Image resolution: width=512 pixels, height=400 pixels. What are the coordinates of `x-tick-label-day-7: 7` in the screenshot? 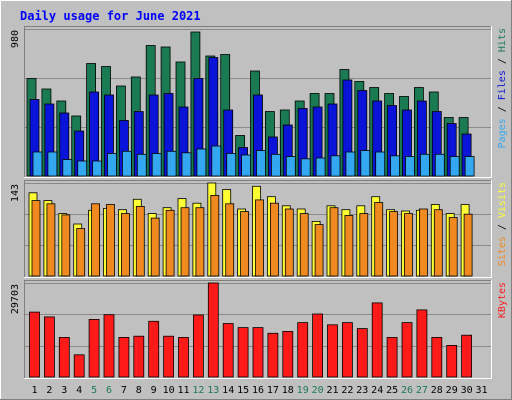 It's located at (124, 390).